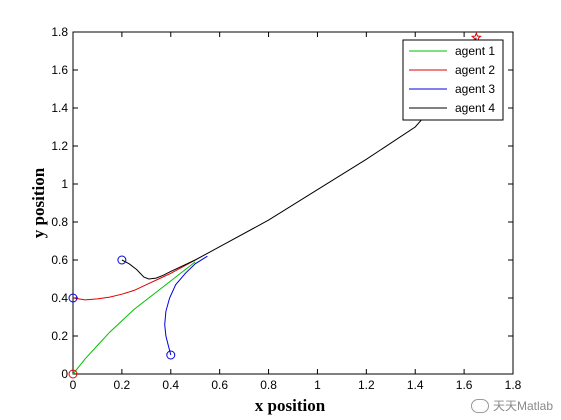 This screenshot has height=420, width=561. I want to click on y-tick-label: 0.4, so click(59, 298).